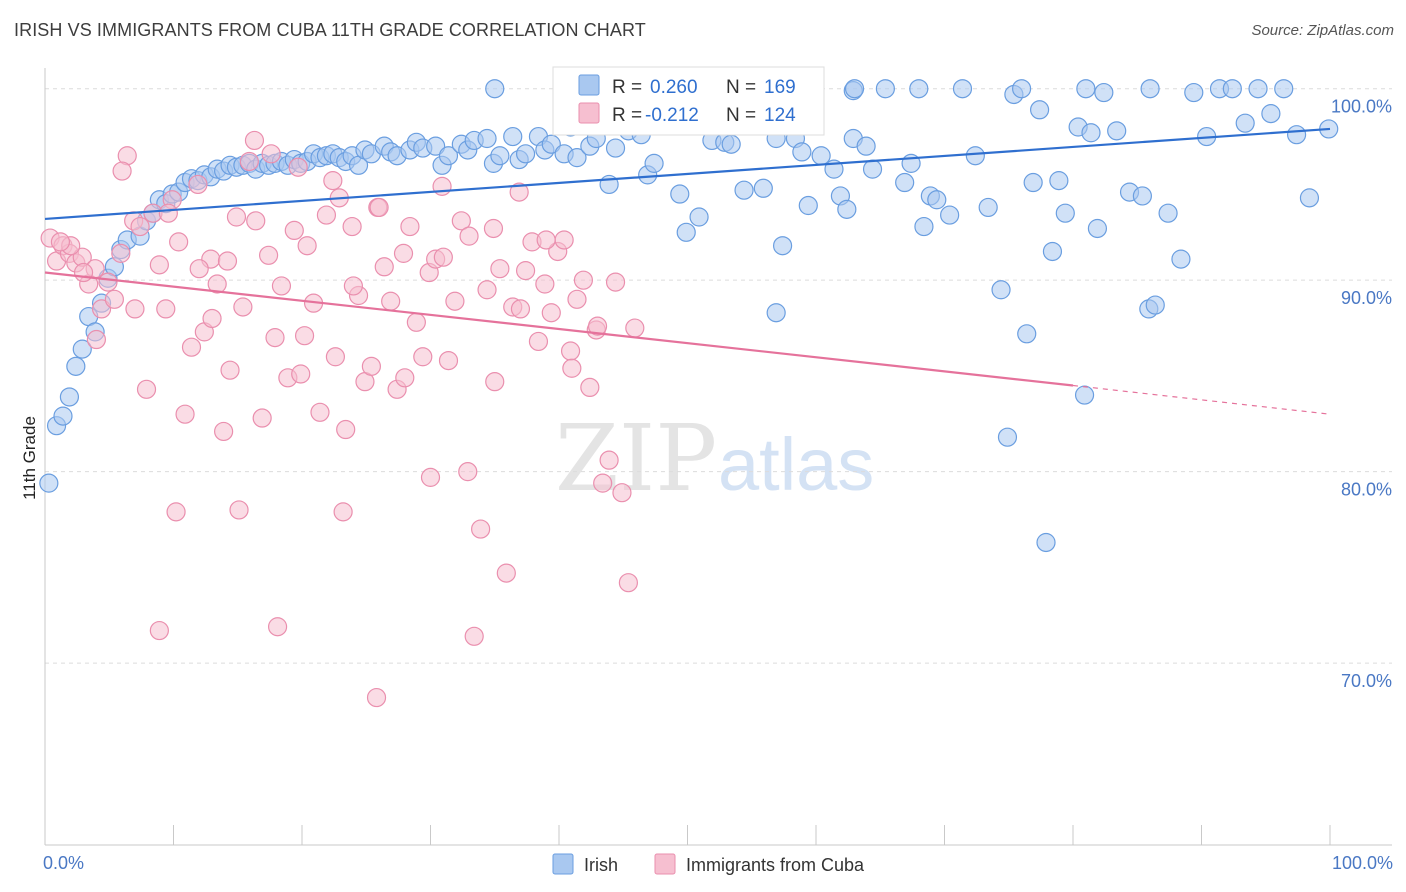 This screenshot has height=892, width=1406. Describe the element at coordinates (627, 115) in the screenshot. I see `legend-cuba-r-label: R =` at that location.